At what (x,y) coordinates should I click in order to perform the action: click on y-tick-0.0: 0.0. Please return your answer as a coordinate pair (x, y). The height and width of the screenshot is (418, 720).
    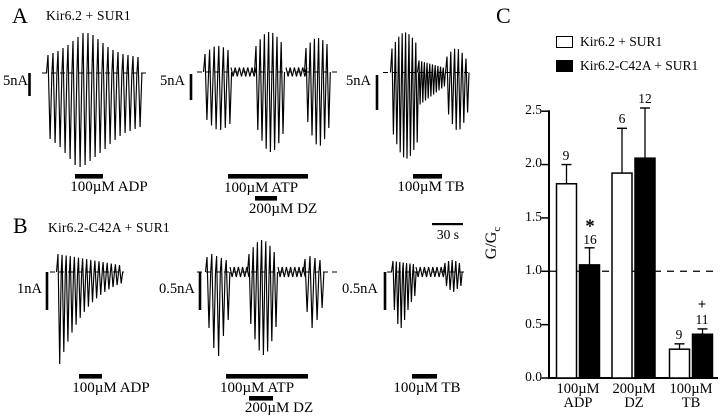
    Looking at the image, I should click on (533, 376).